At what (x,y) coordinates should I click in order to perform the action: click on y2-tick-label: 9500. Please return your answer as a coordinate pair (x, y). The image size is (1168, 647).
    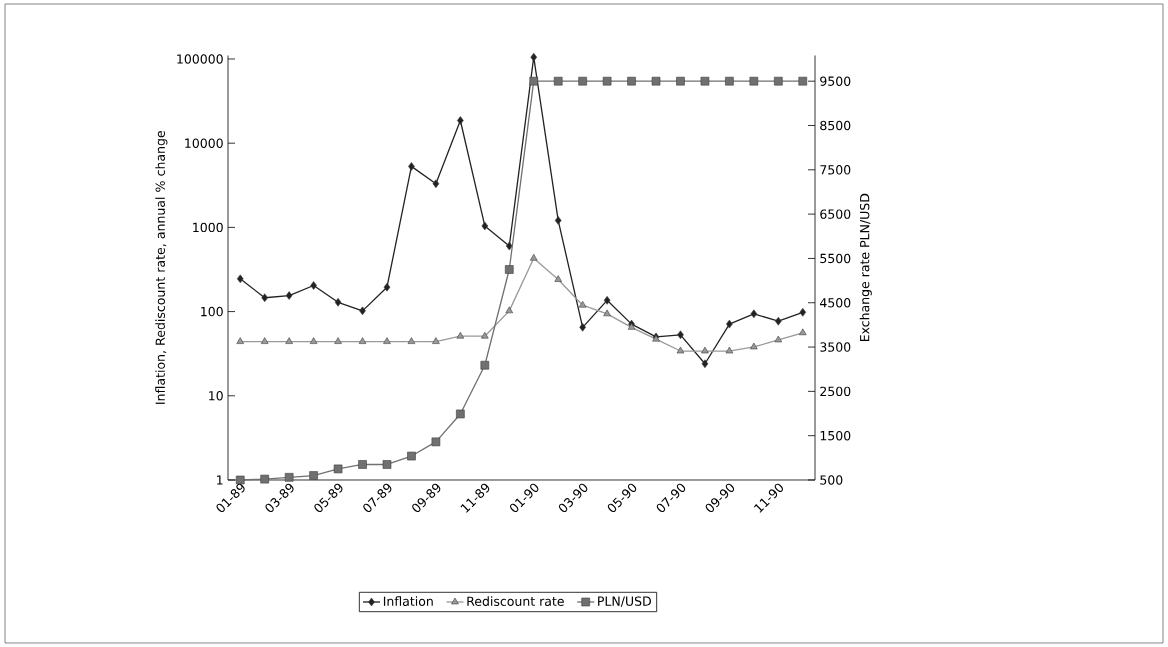
    Looking at the image, I should click on (835, 81).